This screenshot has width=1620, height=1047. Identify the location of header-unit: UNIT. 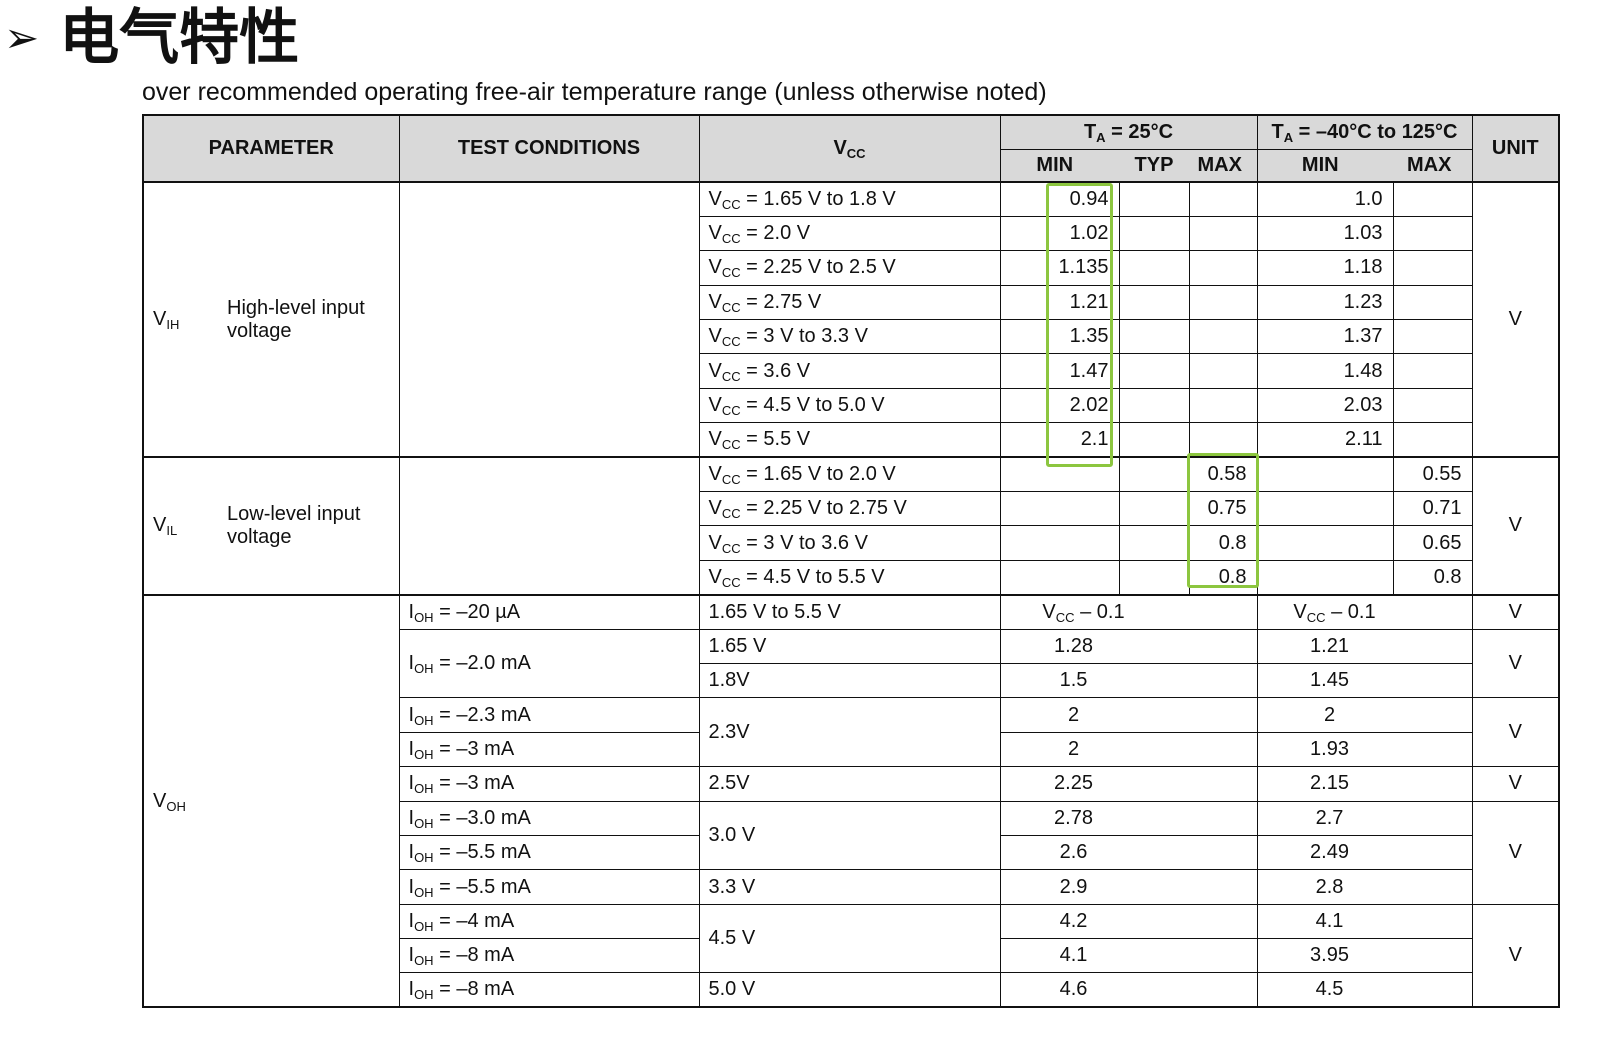
(1515, 148).